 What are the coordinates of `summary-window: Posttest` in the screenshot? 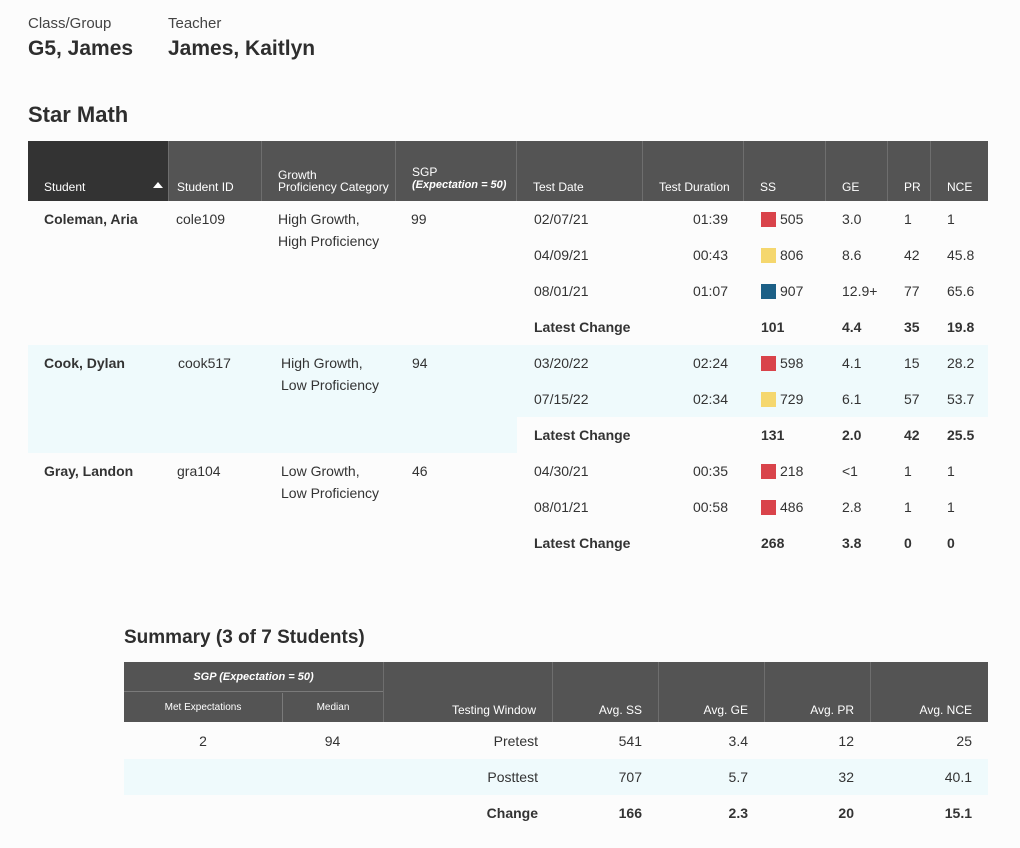 It's located at (512, 777).